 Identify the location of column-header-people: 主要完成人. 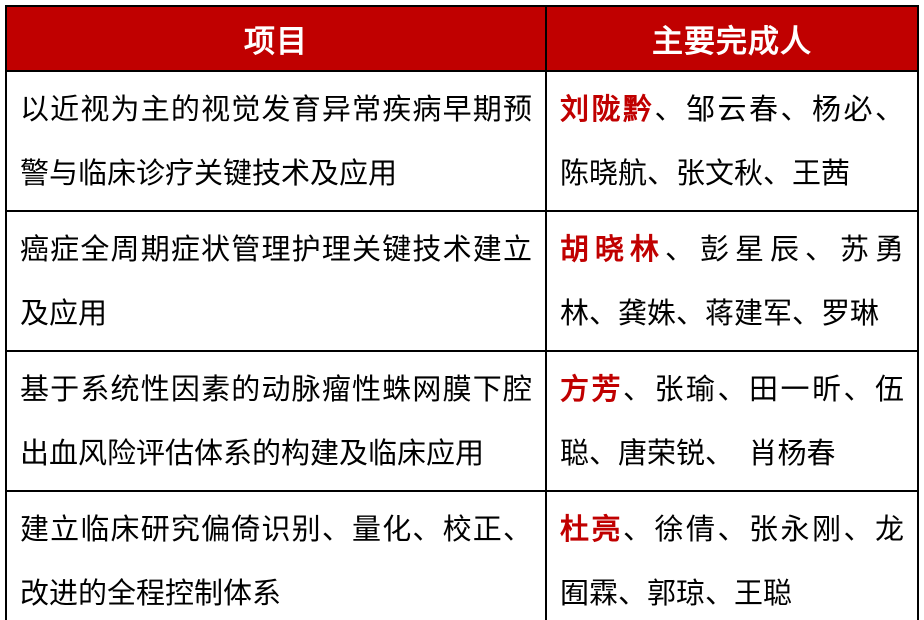
(732, 38).